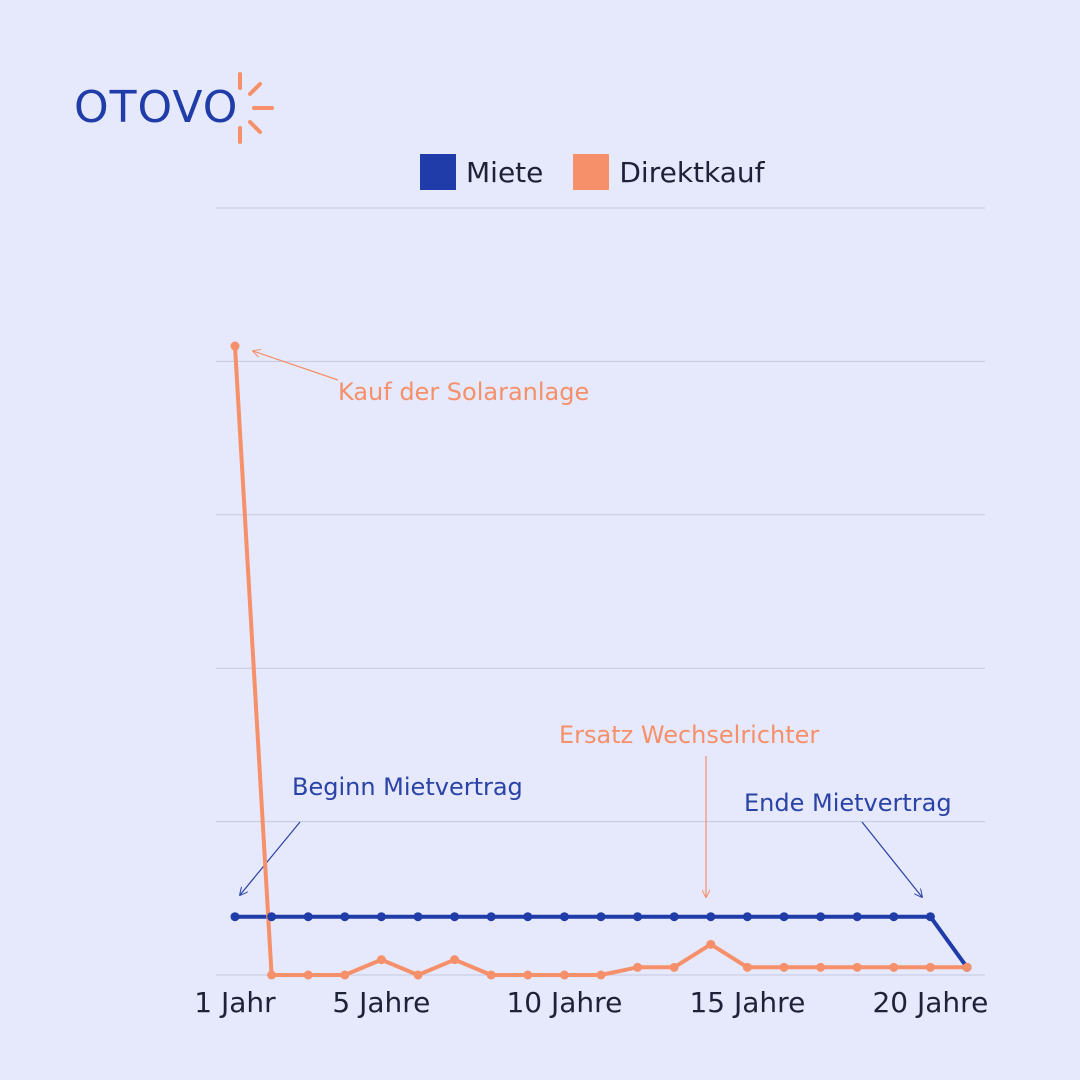 The height and width of the screenshot is (1080, 1080). Describe the element at coordinates (930, 1002) in the screenshot. I see `x-tick-label-4: 20 Jahre` at that location.